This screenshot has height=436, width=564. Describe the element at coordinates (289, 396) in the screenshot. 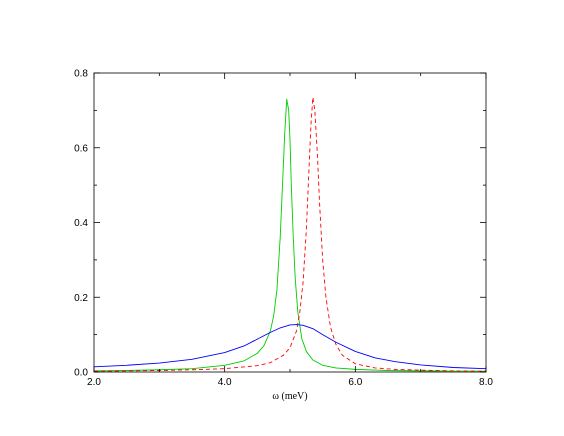

I see `x-axis-title: ω (meV)` at that location.